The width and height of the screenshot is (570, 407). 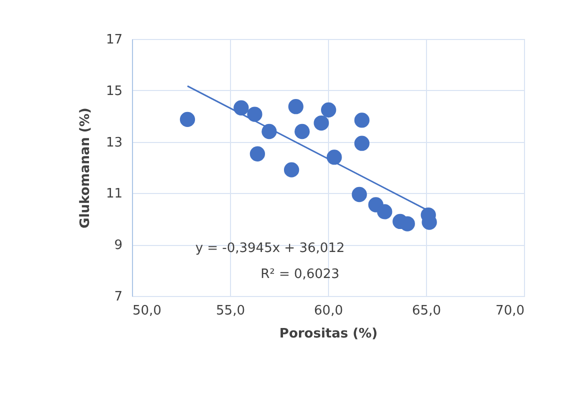 I want to click on annotation: y = -0,3945x + 36,012, so click(x=270, y=248).